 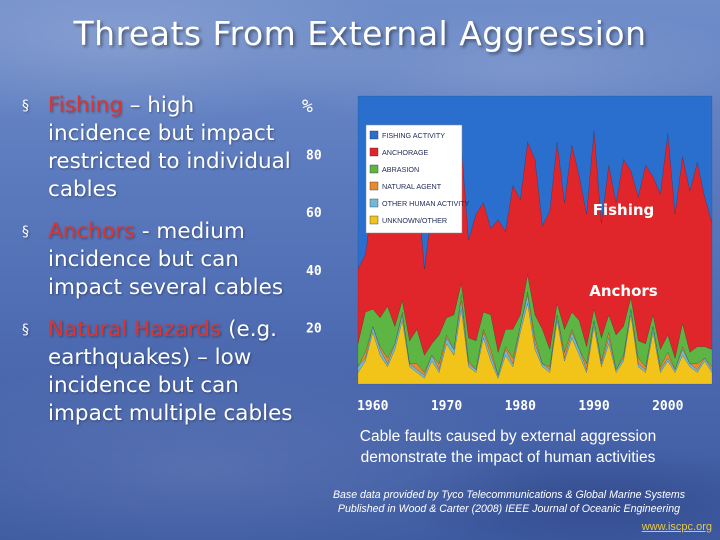 What do you see at coordinates (360, 33) in the screenshot?
I see `slide-title: Threats From External Aggression` at bounding box center [360, 33].